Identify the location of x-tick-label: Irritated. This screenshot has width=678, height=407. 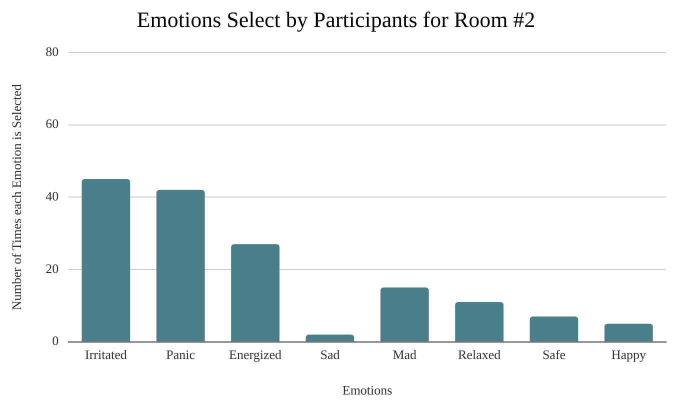
(106, 354).